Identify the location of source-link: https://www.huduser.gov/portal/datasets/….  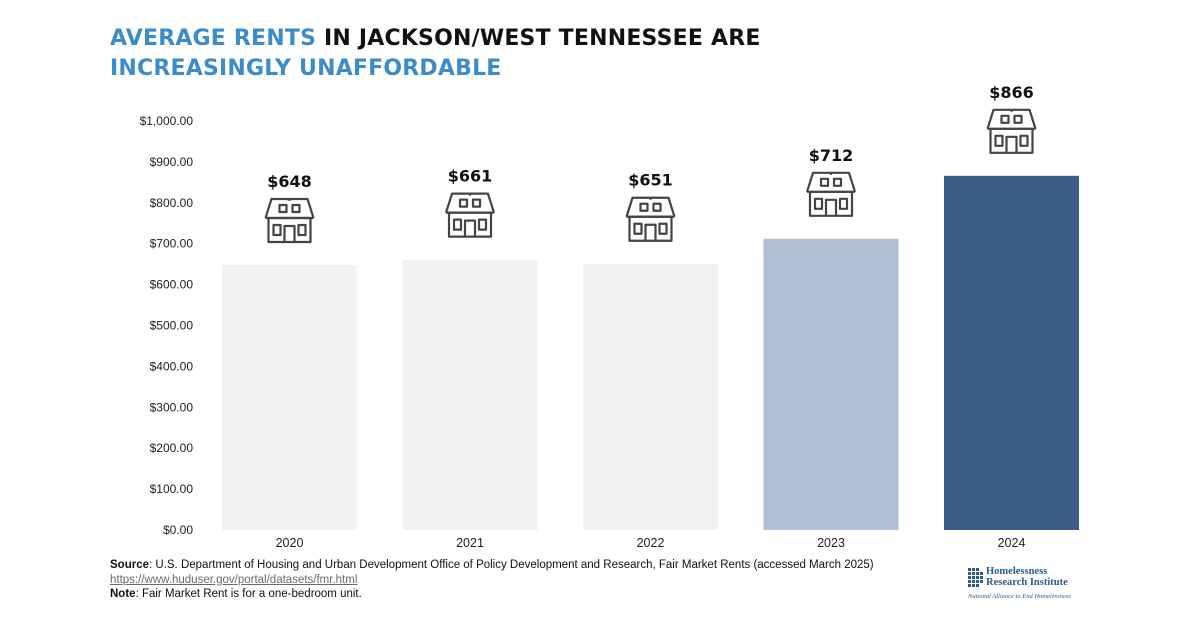
(234, 579).